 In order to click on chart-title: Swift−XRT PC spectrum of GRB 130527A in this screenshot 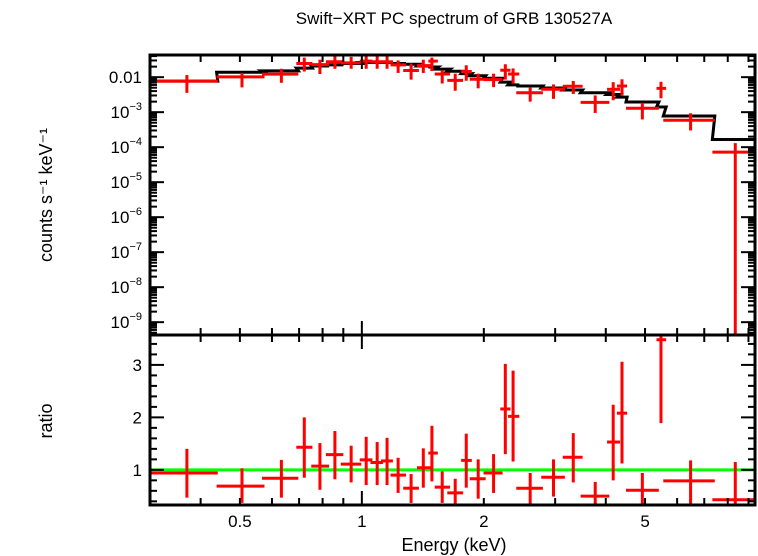, I will do `click(454, 18)`.